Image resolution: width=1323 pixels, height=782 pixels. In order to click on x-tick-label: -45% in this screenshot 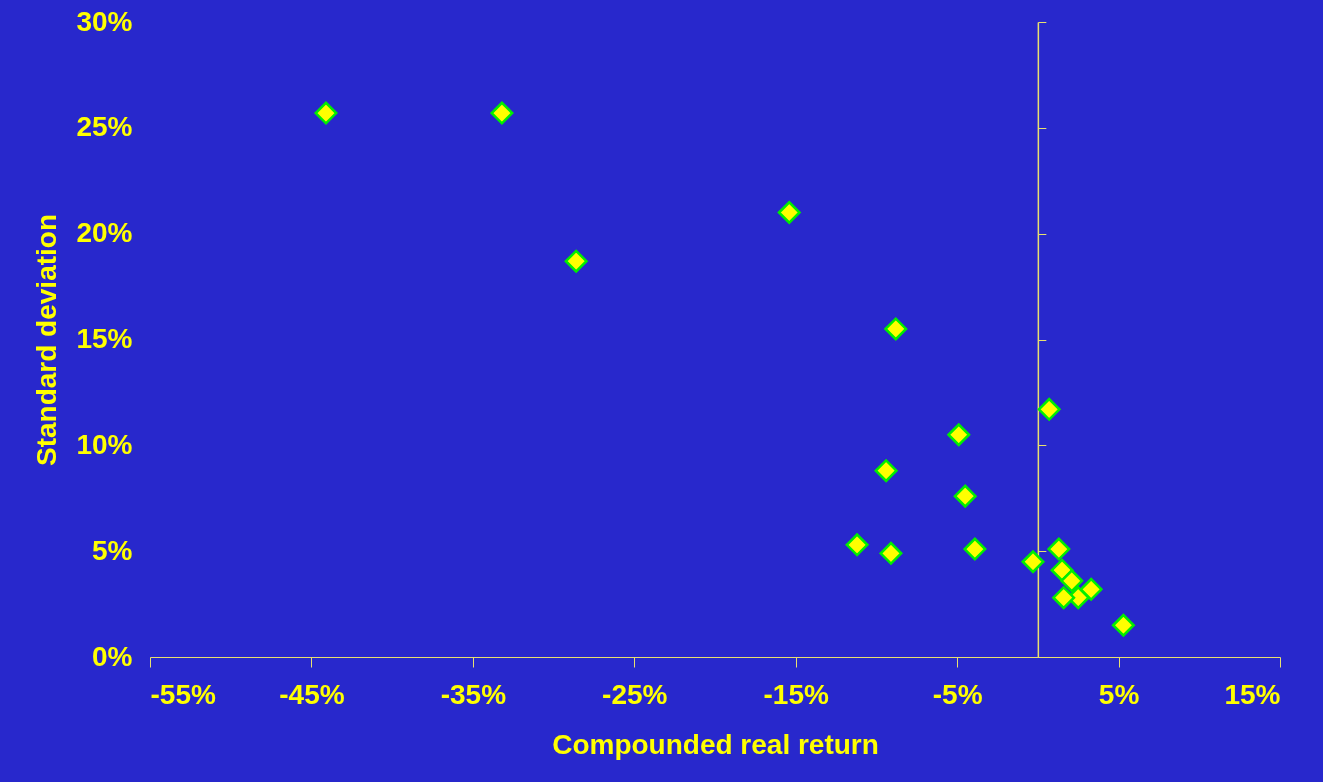, I will do `click(312, 694)`.